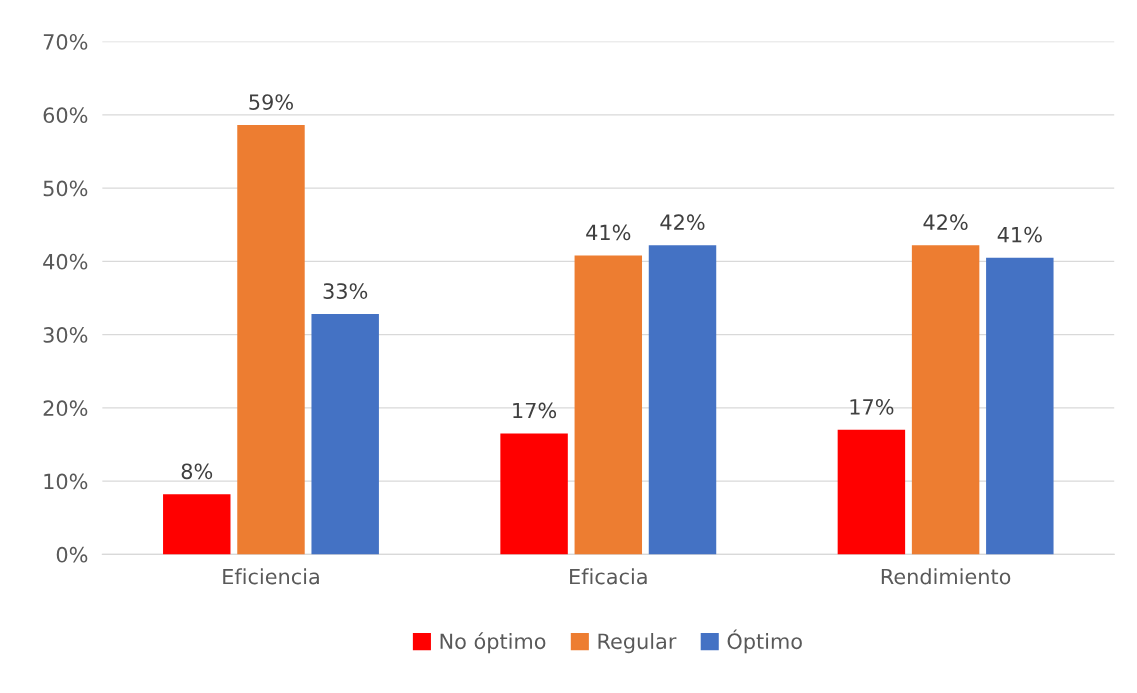 The height and width of the screenshot is (693, 1137). I want to click on y-tick-label: 30%, so click(65, 335).